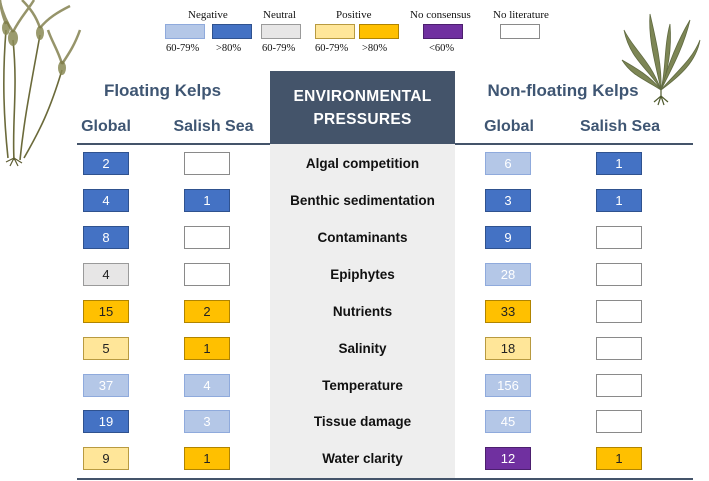 This screenshot has height=481, width=709. Describe the element at coordinates (279, 15) in the screenshot. I see `legend-neutral-title: Neutral` at that location.